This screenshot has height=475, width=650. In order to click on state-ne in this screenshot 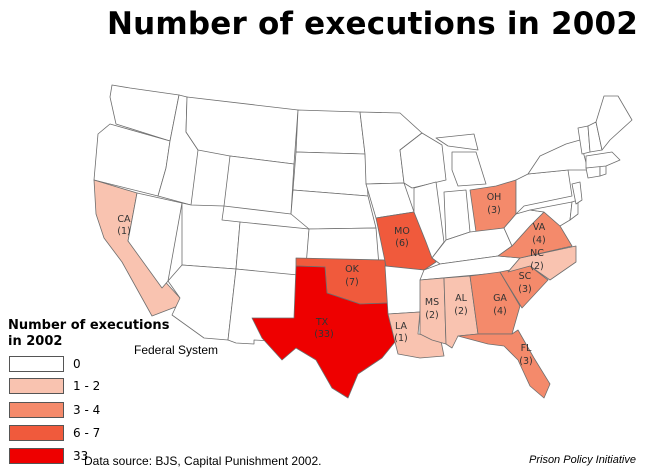, I will do `click(333, 209)`.